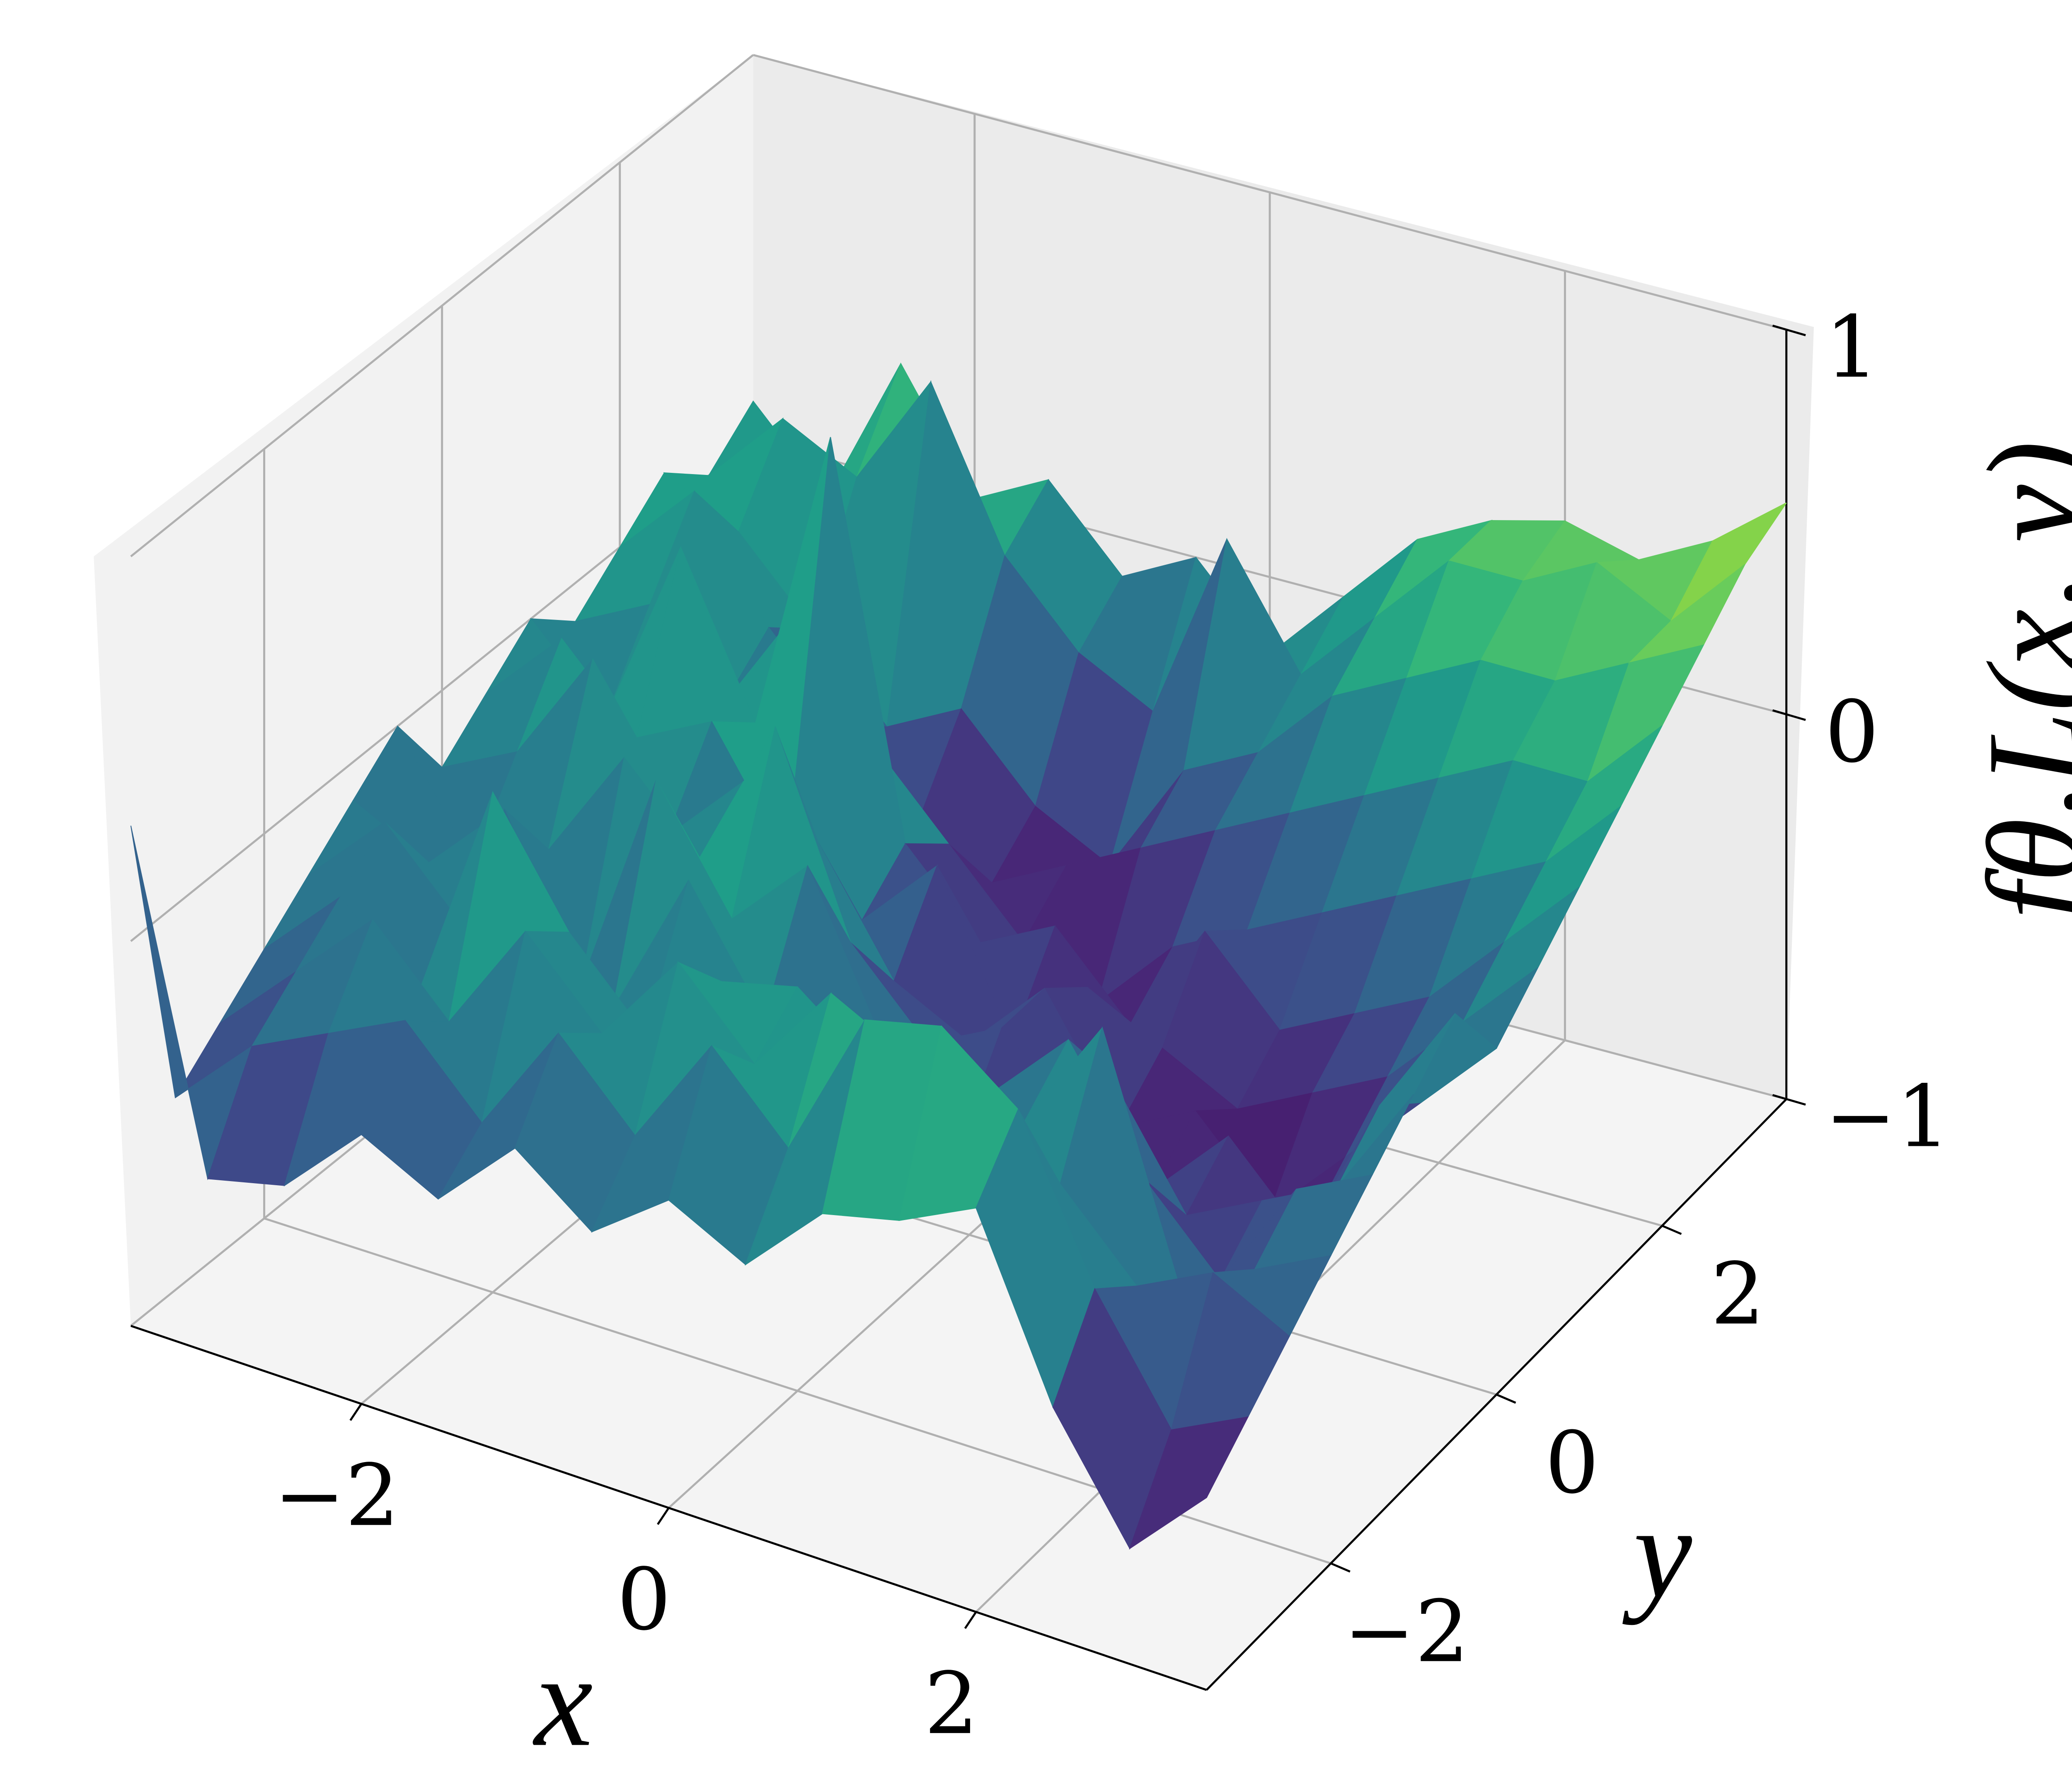 The width and height of the screenshot is (2072, 1782). What do you see at coordinates (1738, 1294) in the screenshot?
I see `y-tick-label: 2` at bounding box center [1738, 1294].